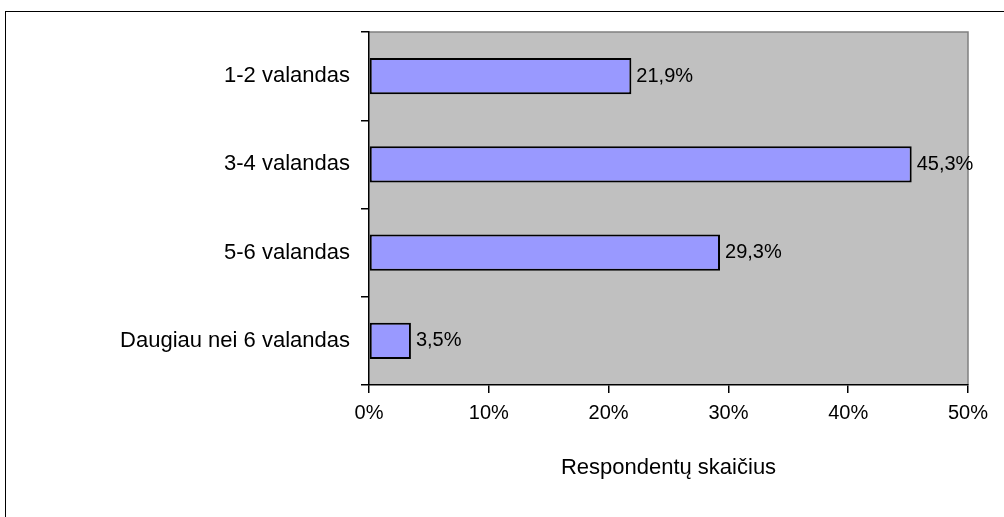 This screenshot has width=1004, height=517. Describe the element at coordinates (369, 411) in the screenshot. I see `x-tick-label: 0%` at that location.